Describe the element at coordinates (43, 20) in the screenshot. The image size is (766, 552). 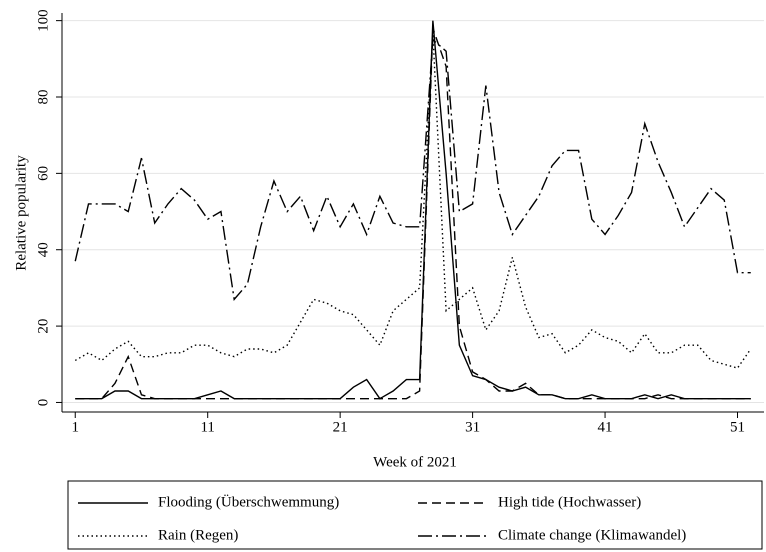
I see `y-tick-label: 100` at that location.